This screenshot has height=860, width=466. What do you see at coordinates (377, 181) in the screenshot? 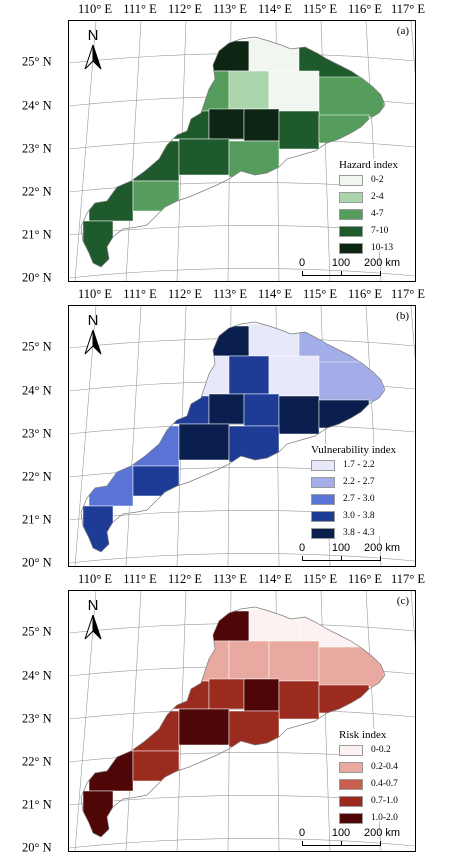
I see `legend-item: 0-2` at bounding box center [377, 181].